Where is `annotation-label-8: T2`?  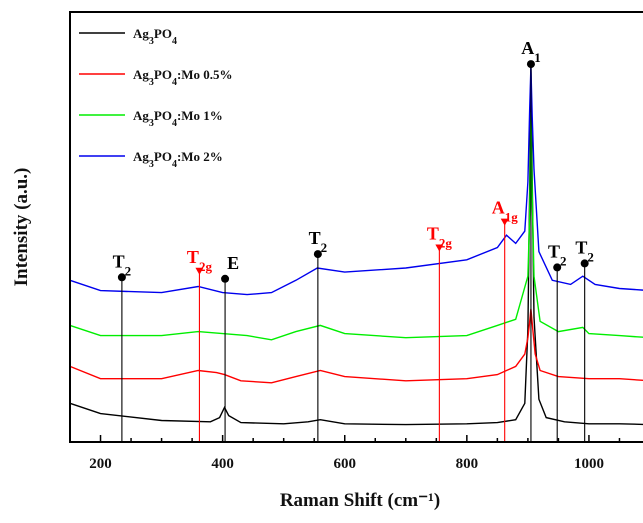
annotation-label-8: T2 is located at coordinates (584, 250).